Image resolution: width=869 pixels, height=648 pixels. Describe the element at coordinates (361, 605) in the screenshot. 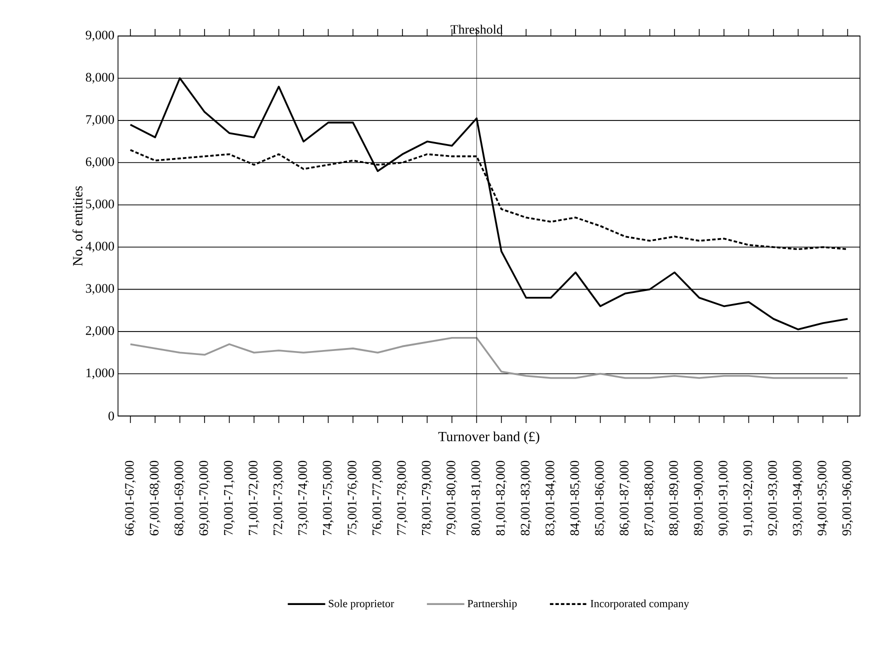

I see `legend-label: Sole proprietor` at that location.